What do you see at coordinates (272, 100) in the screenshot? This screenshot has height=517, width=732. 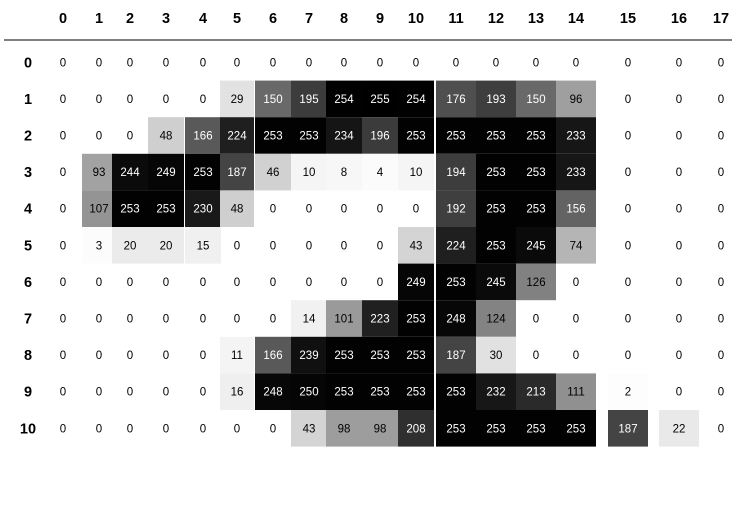 I see `cell-value-label: 150` at bounding box center [272, 100].